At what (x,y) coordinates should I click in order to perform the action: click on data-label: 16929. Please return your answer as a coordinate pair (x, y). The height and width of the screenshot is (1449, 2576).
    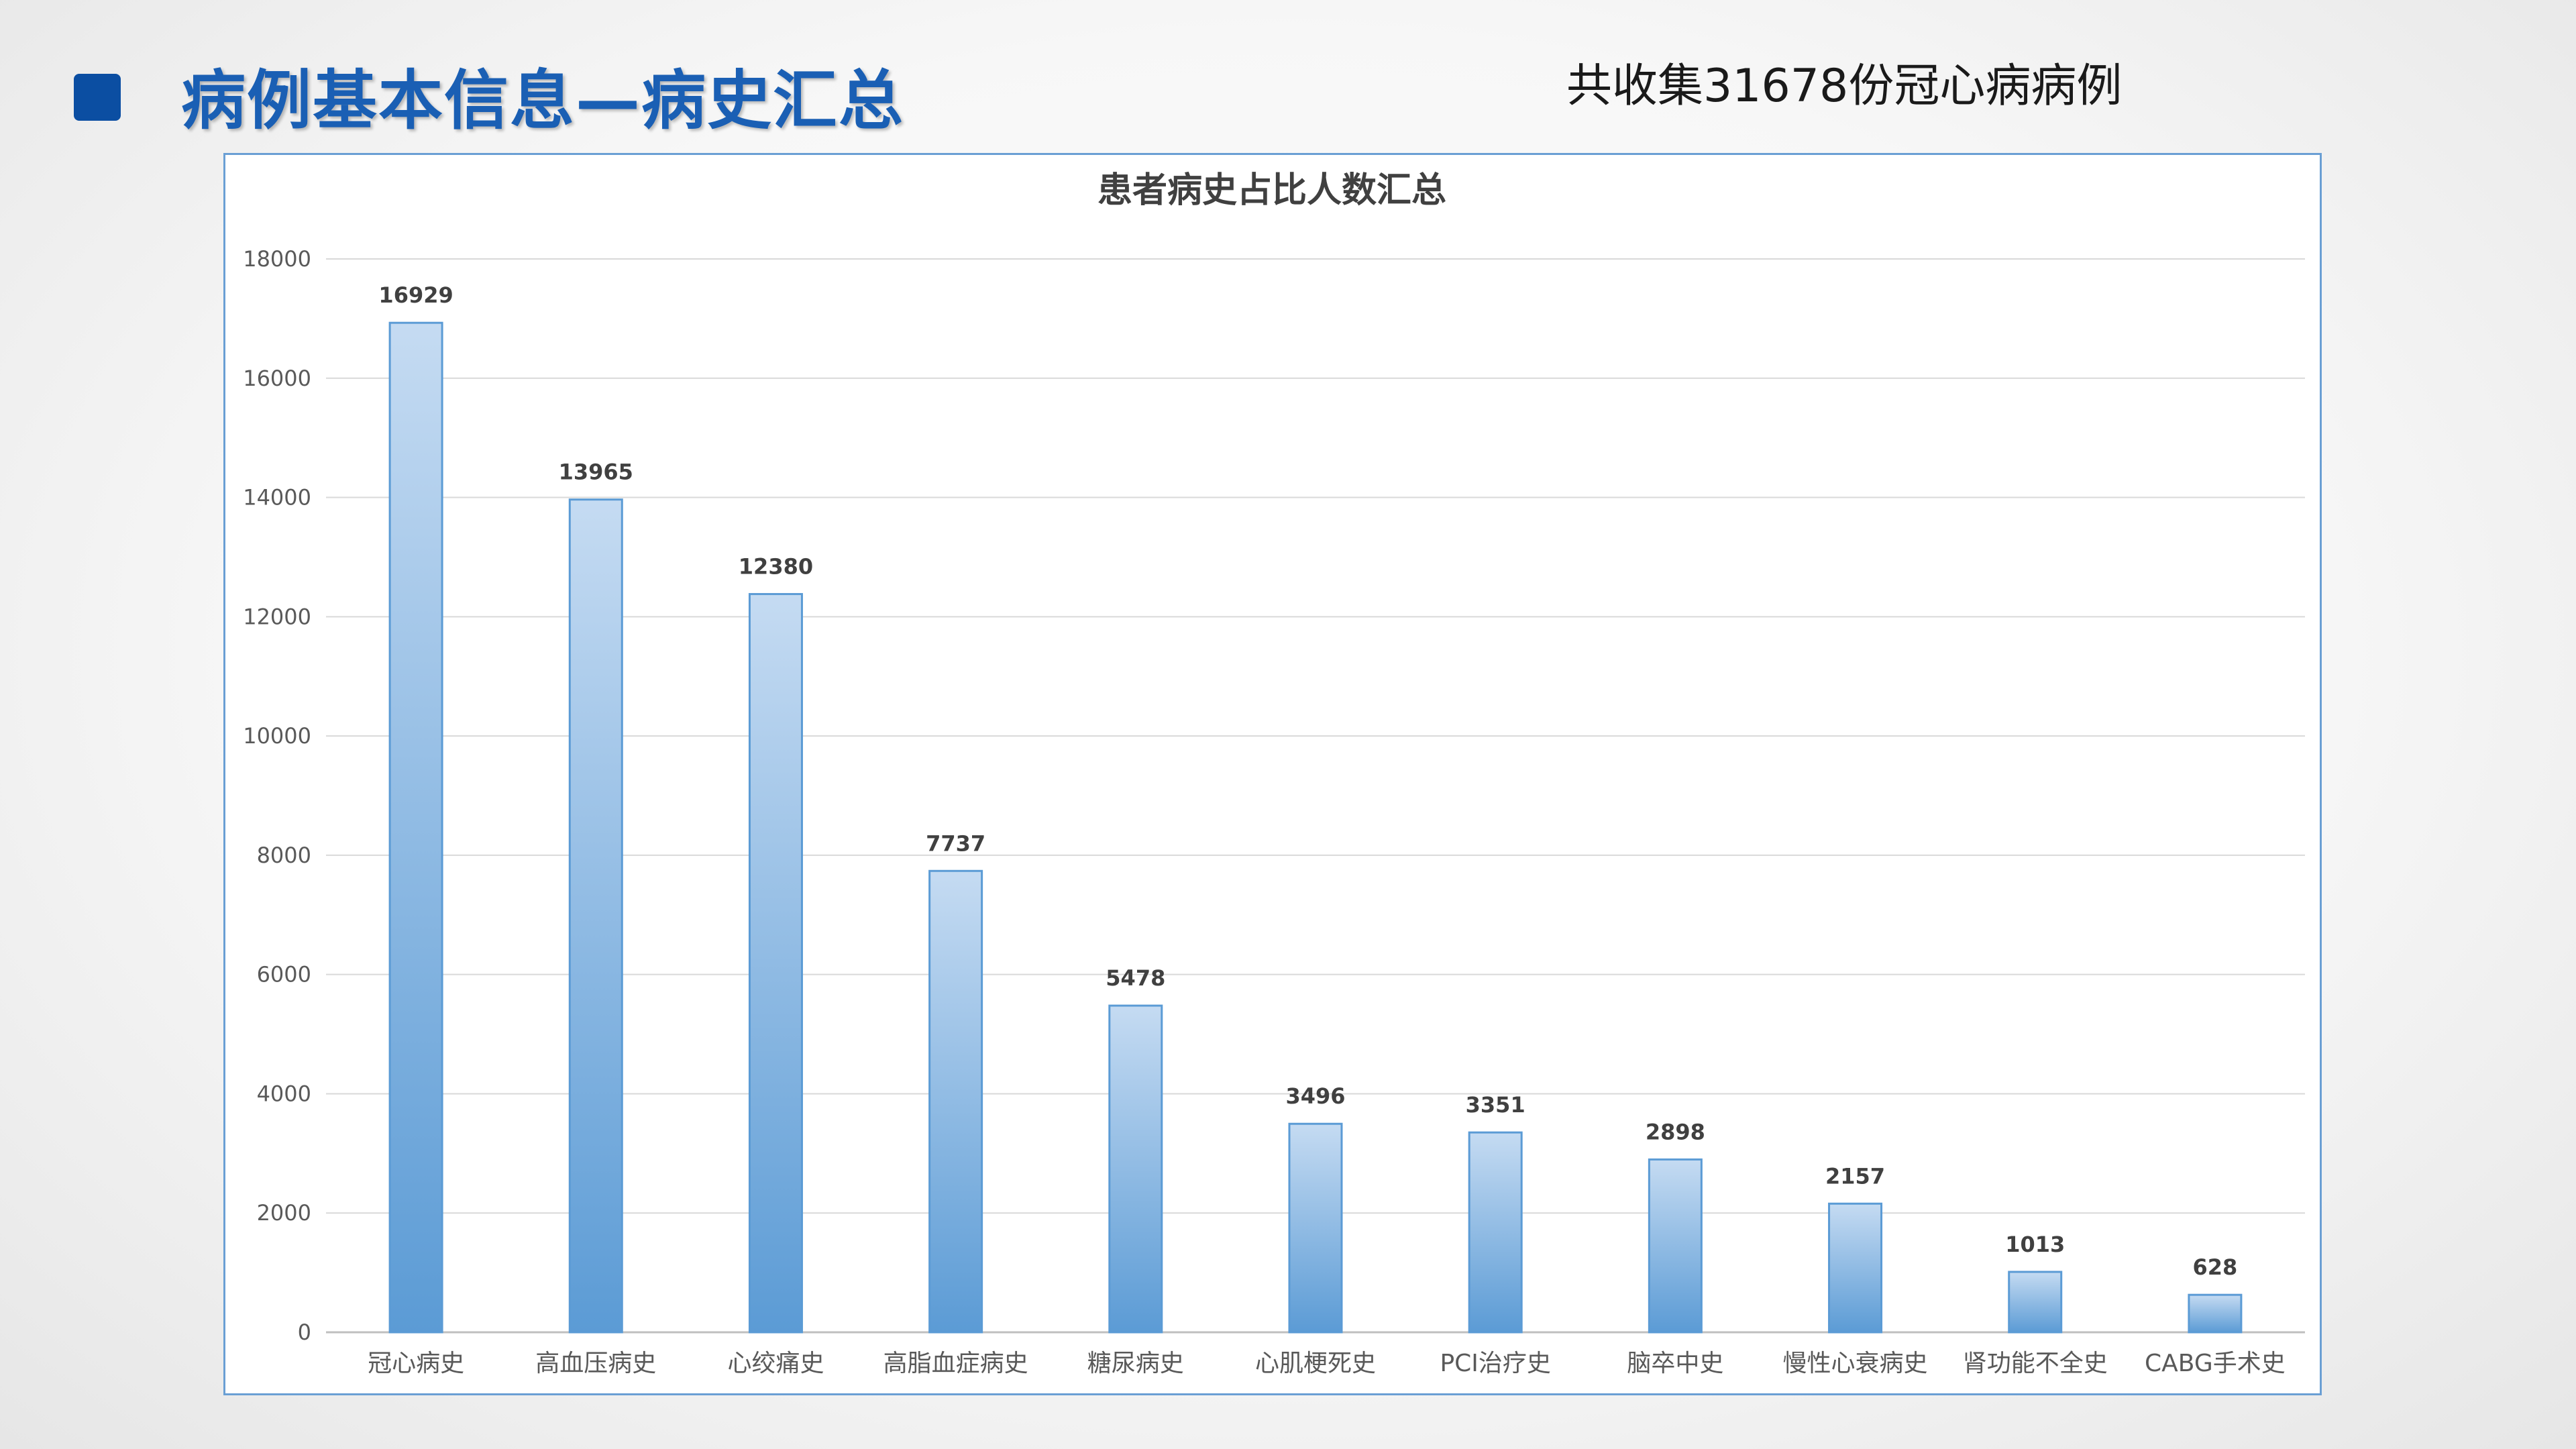
    Looking at the image, I should click on (415, 295).